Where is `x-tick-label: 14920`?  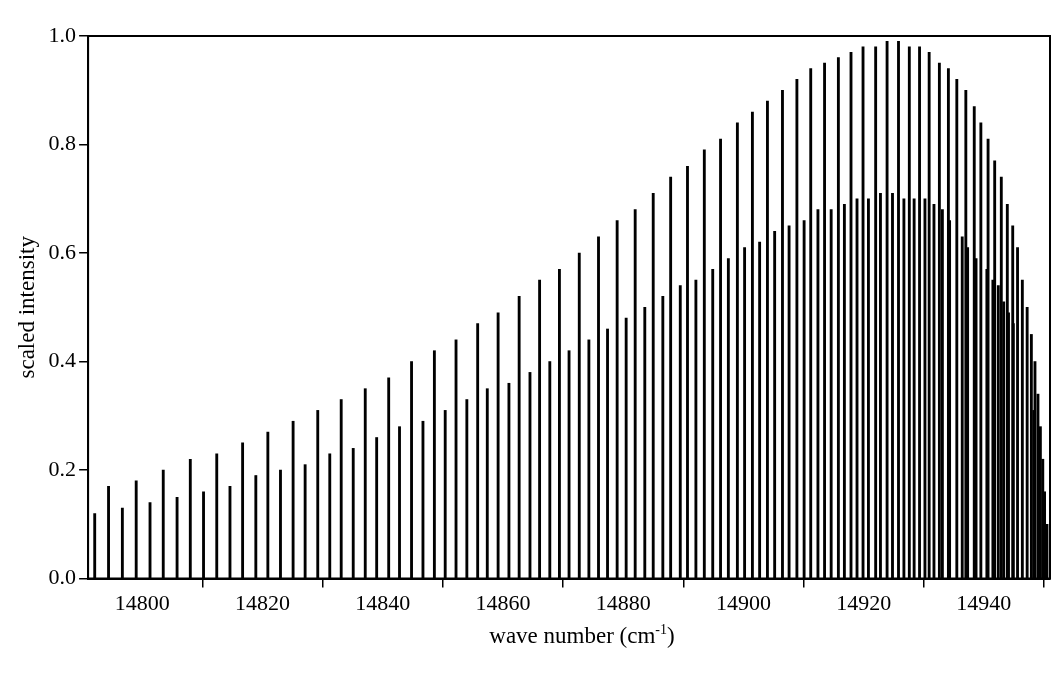
x-tick-label: 14920 is located at coordinates (864, 602).